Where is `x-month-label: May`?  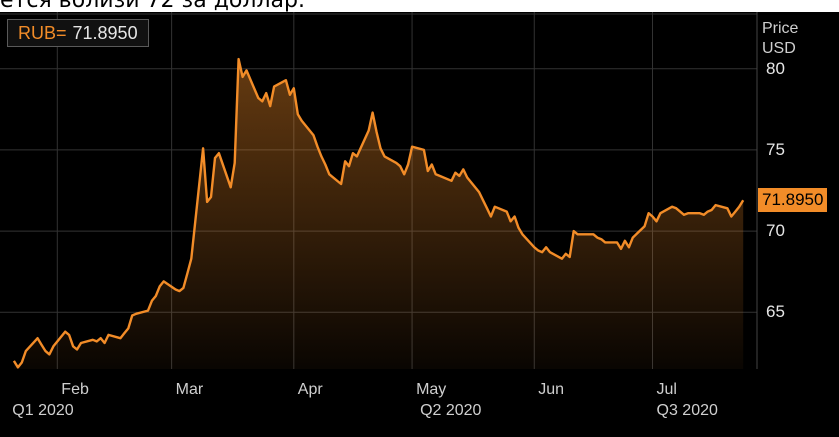
x-month-label: May is located at coordinates (431, 389).